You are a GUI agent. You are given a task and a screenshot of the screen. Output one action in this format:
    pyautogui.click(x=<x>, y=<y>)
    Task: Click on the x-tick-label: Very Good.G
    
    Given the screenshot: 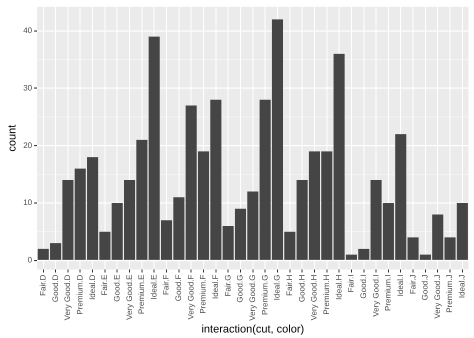 What is the action you would take?
    pyautogui.click(x=253, y=297)
    